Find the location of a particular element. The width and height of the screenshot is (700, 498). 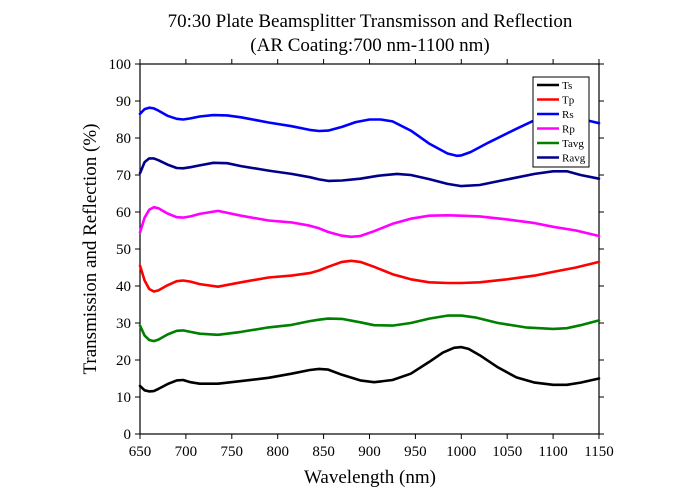

series-line-tavg is located at coordinates (369, 328).